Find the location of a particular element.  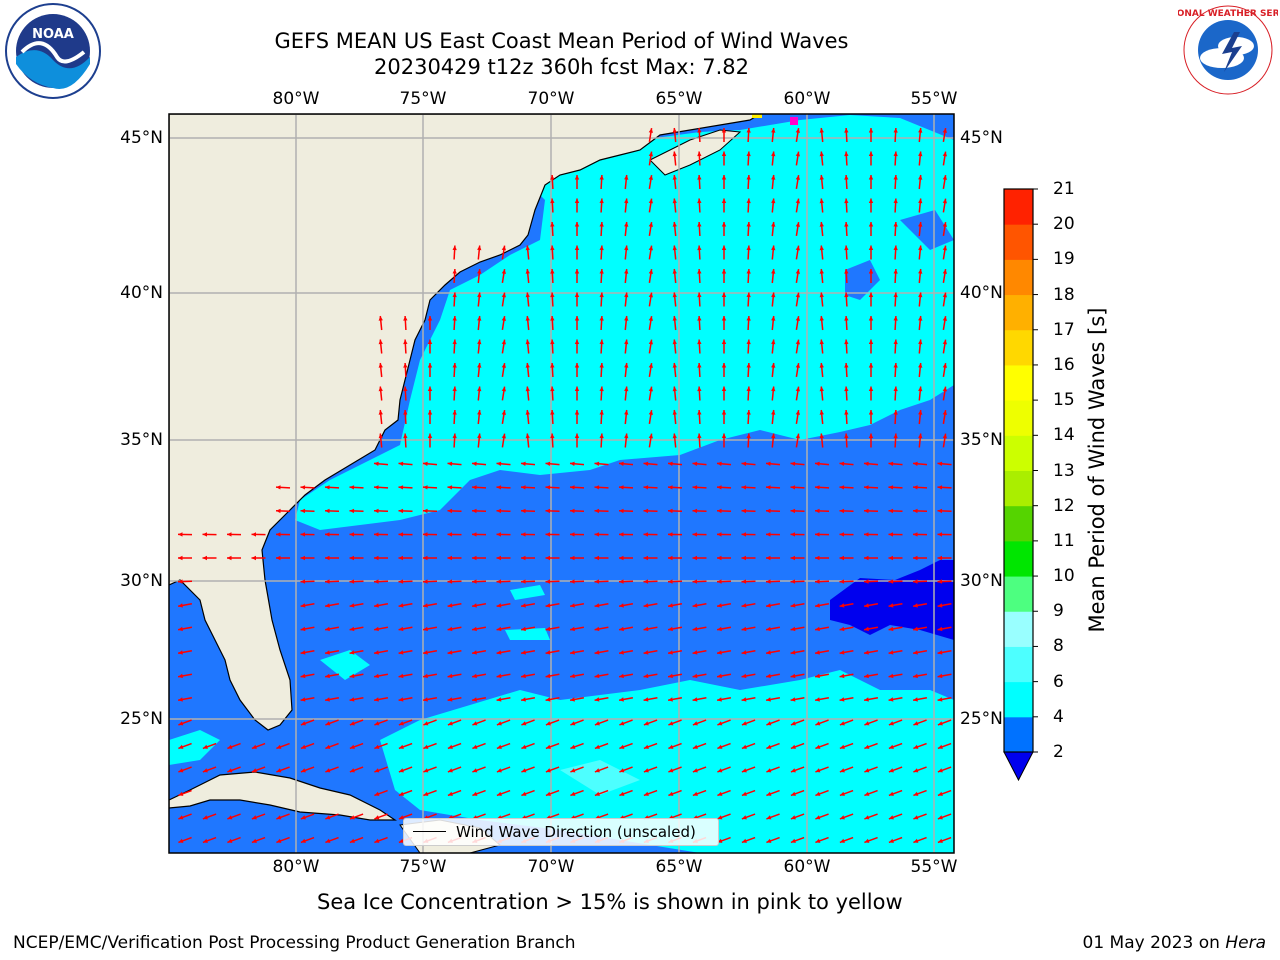

colorbar-tick-label: 11 is located at coordinates (1064, 540).